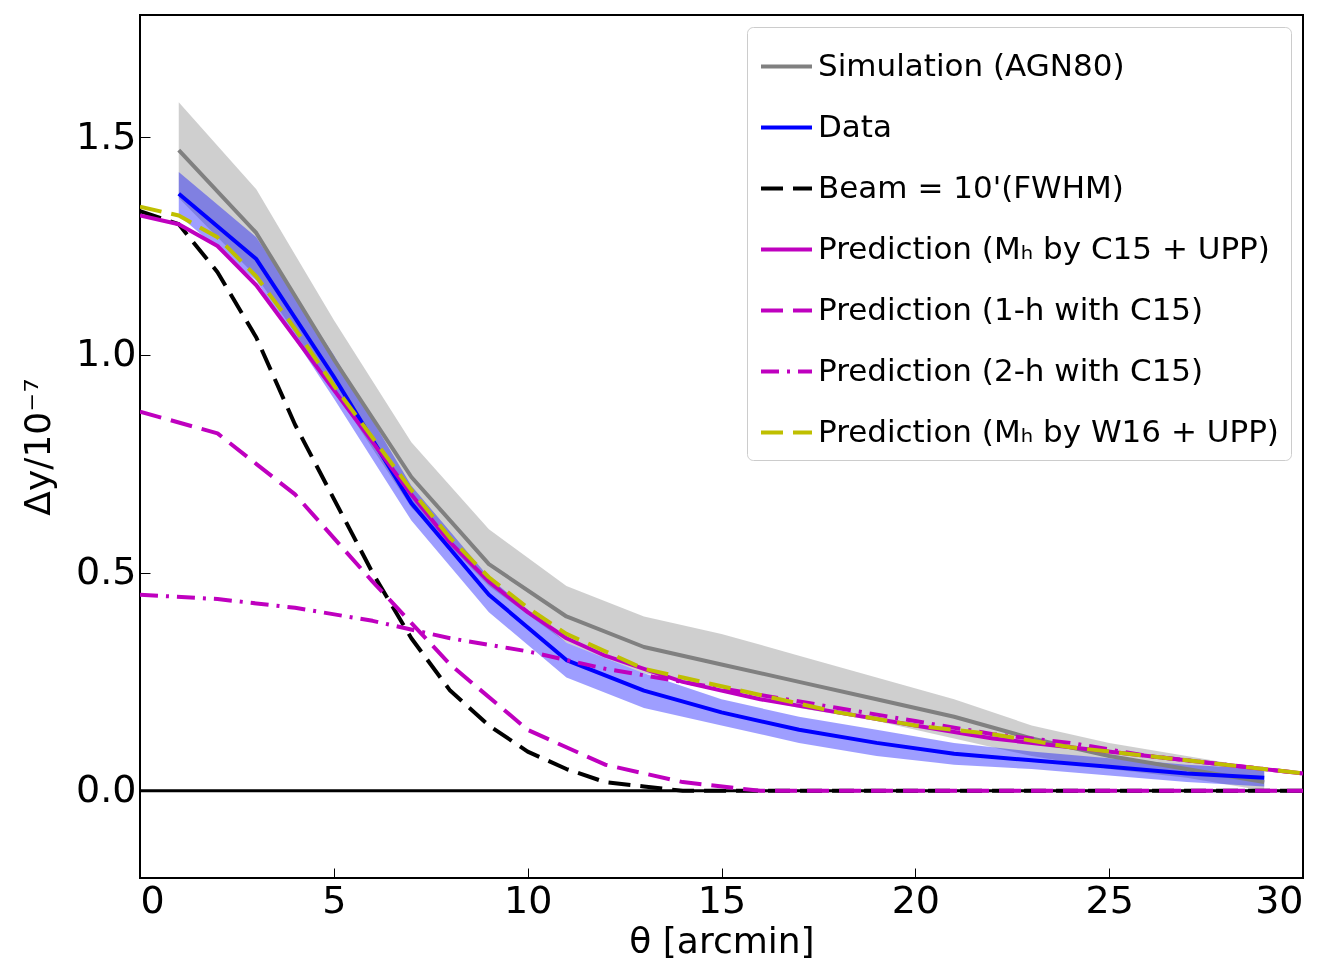 Image resolution: width=1340 pixels, height=967 pixels. Describe the element at coordinates (971, 64) in the screenshot. I see `legend-label: Simulation (AGN80)` at that location.